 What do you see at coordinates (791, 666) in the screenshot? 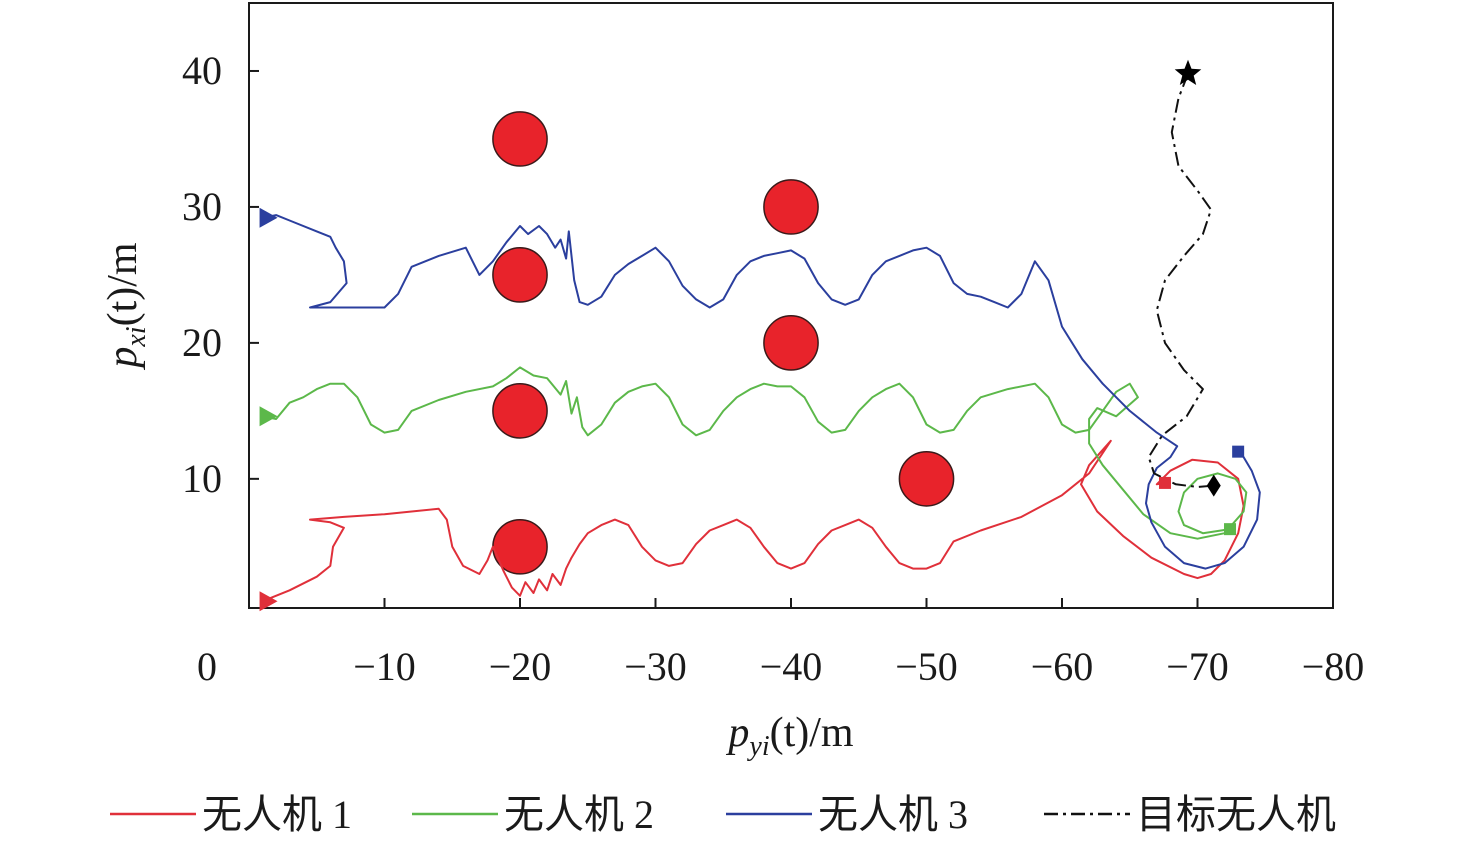
I see `x-tick-label: −40` at bounding box center [791, 666].